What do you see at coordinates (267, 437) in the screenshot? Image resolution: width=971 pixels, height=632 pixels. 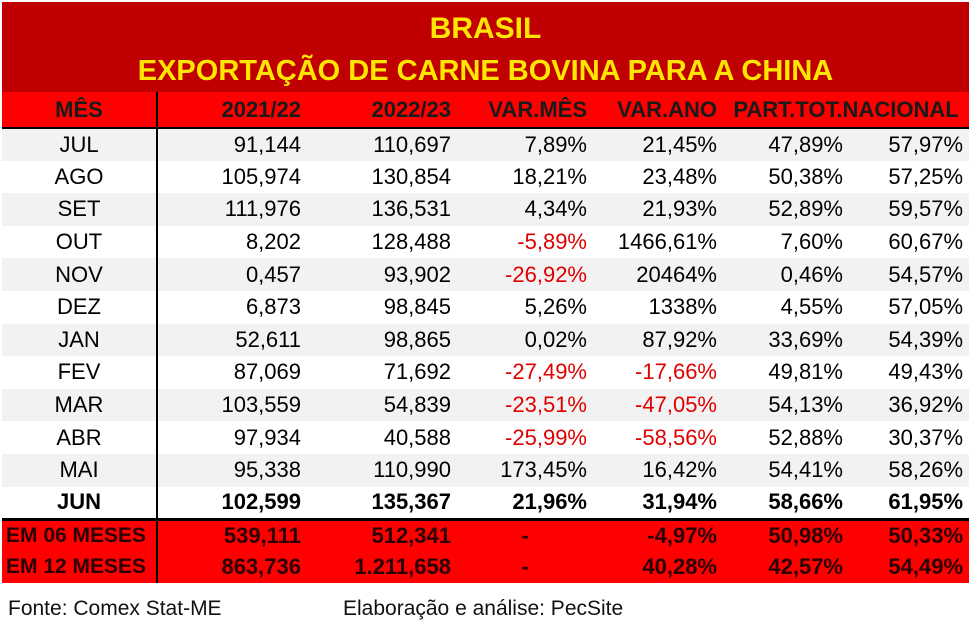 I see `value-2021-22-cell: 97,934` at bounding box center [267, 437].